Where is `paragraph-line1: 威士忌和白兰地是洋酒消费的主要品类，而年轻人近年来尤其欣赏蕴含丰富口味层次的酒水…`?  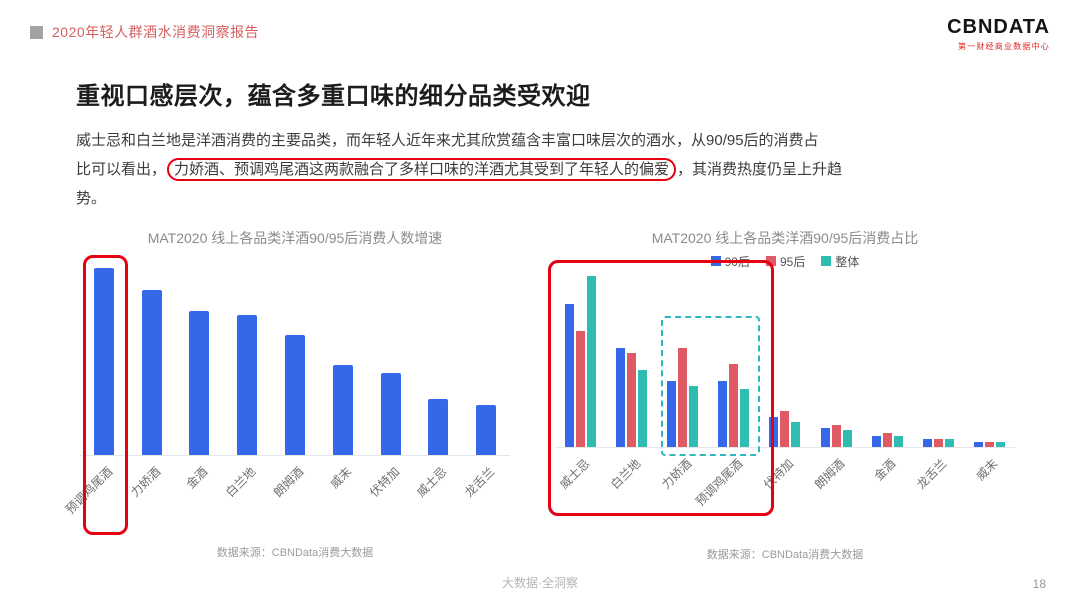
paragraph-line1: 威士忌和白兰地是洋酒消费的主要品类，而年轻人近年来尤其欣赏蕴含丰富口味层次的酒水… is located at coordinates (447, 140).